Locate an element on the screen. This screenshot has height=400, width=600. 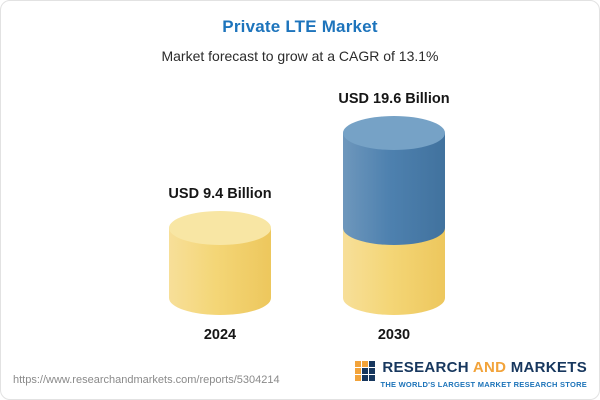
cylinder-2024 is located at coordinates (220, 262).